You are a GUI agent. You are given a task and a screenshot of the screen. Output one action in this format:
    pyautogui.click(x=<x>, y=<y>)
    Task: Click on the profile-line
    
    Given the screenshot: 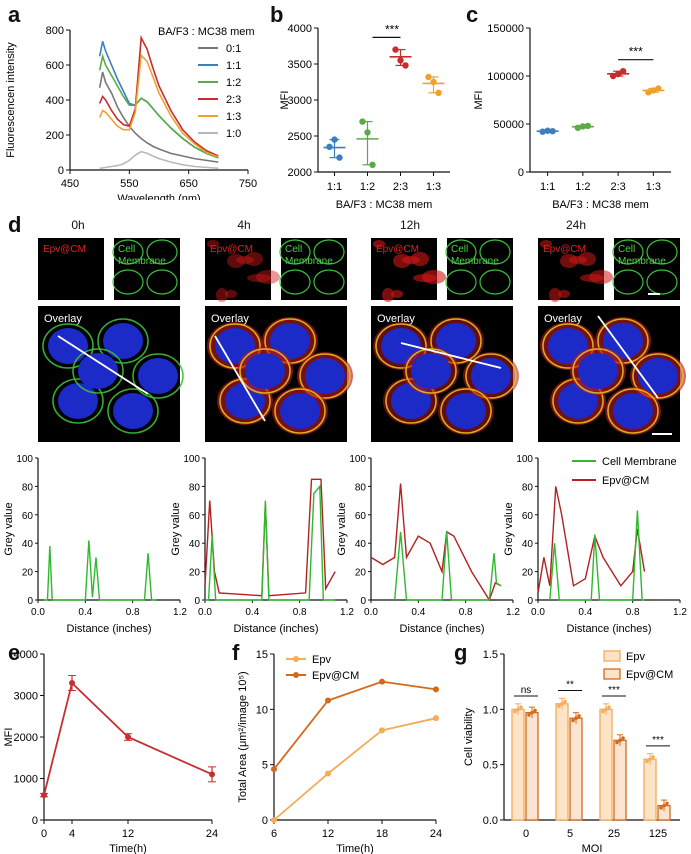 What is the action you would take?
    pyautogui.click(x=240, y=378)
    